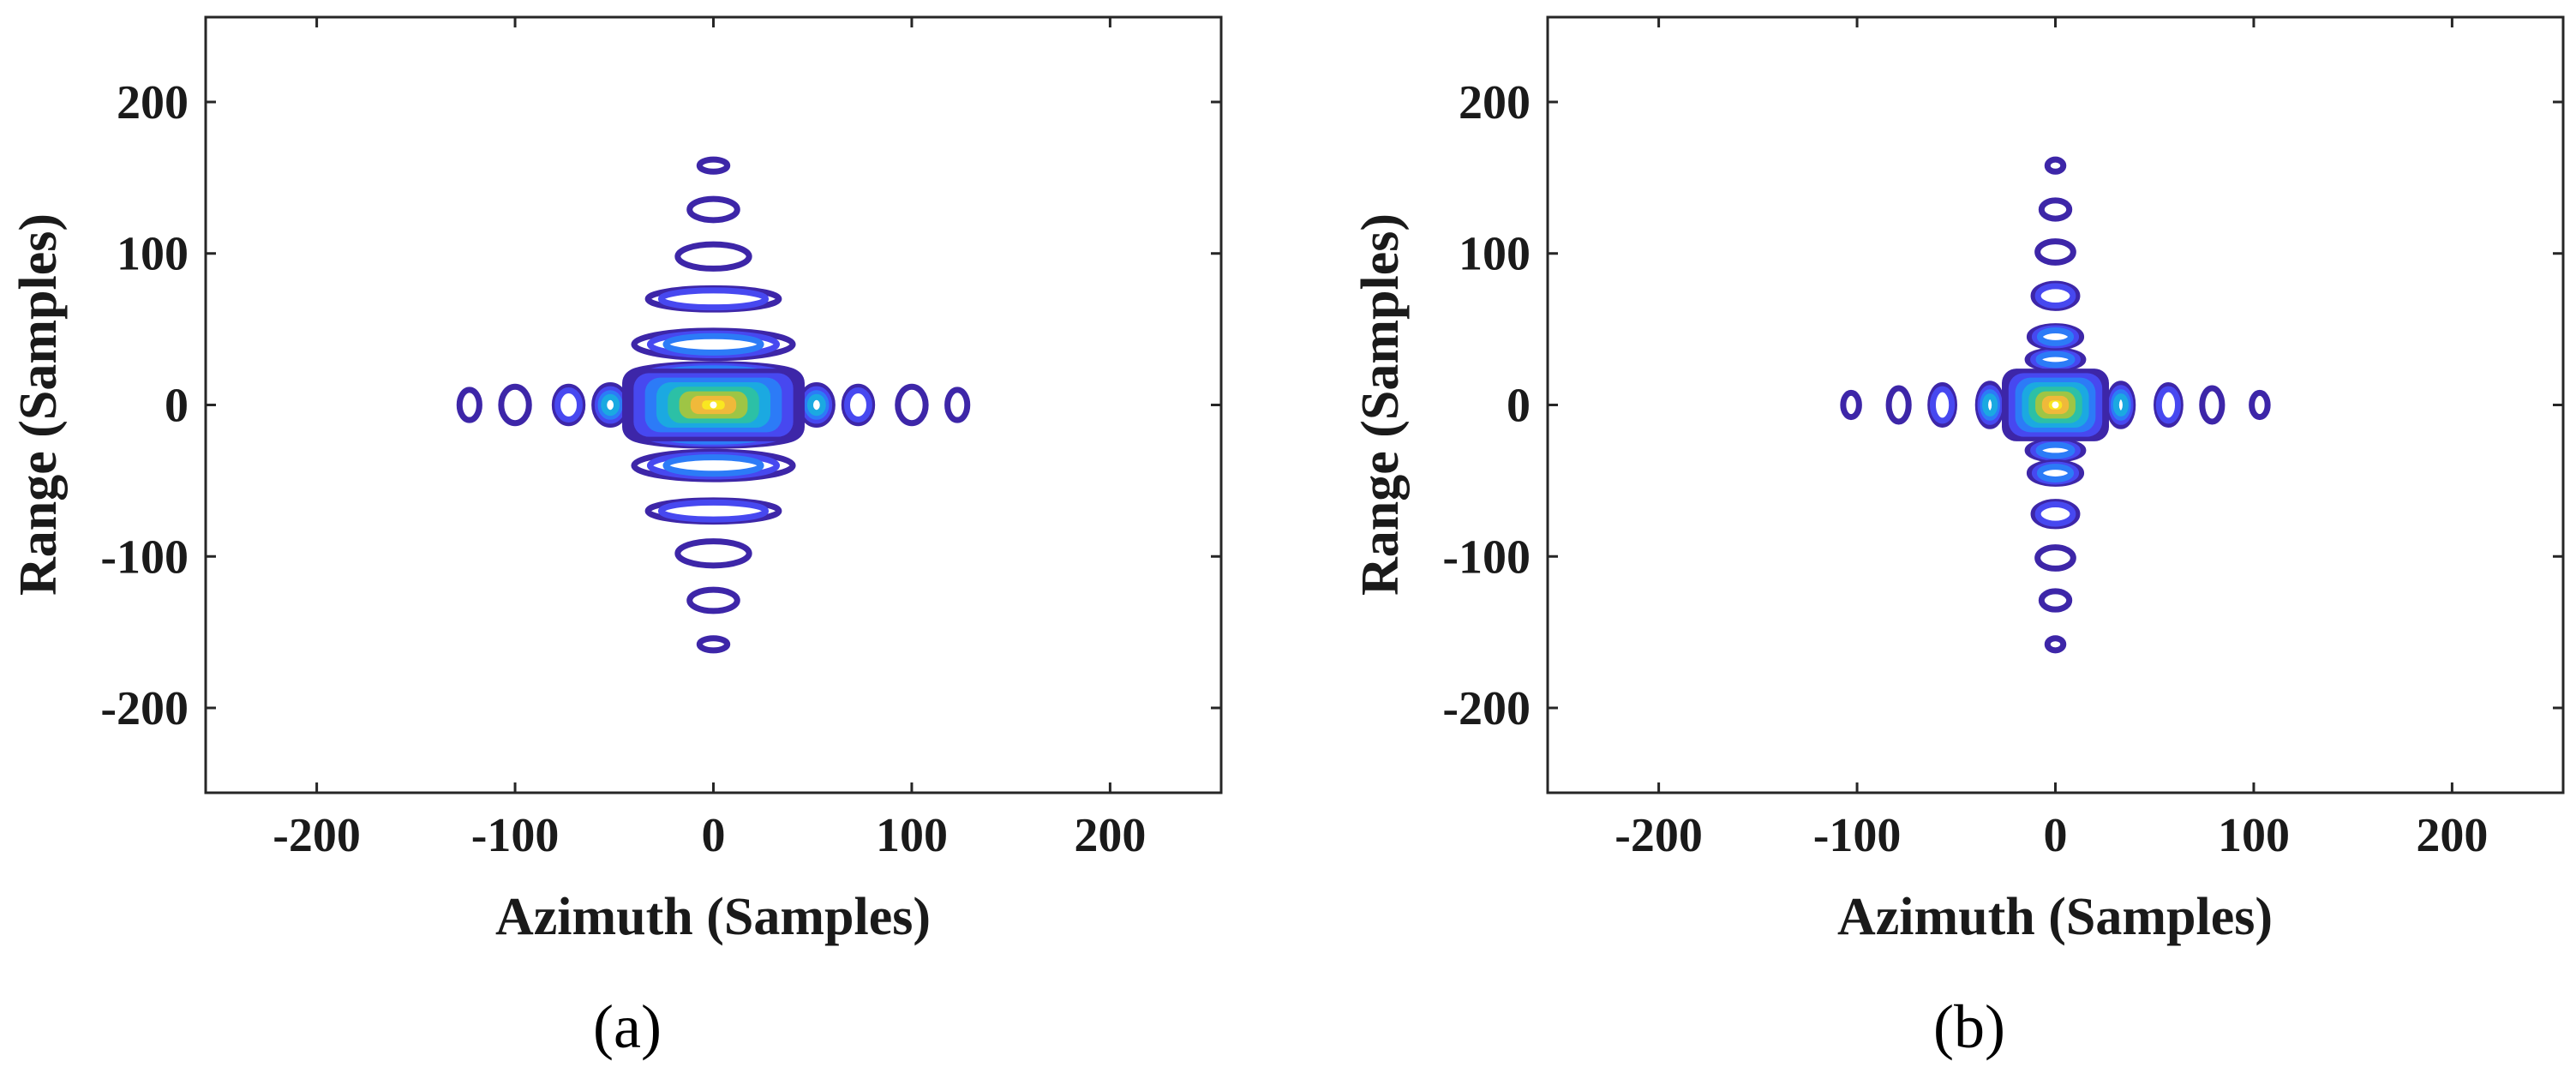 The height and width of the screenshot is (1085, 2576). What do you see at coordinates (1519, 406) in the screenshot?
I see `ytick-label-0-b: 0` at bounding box center [1519, 406].